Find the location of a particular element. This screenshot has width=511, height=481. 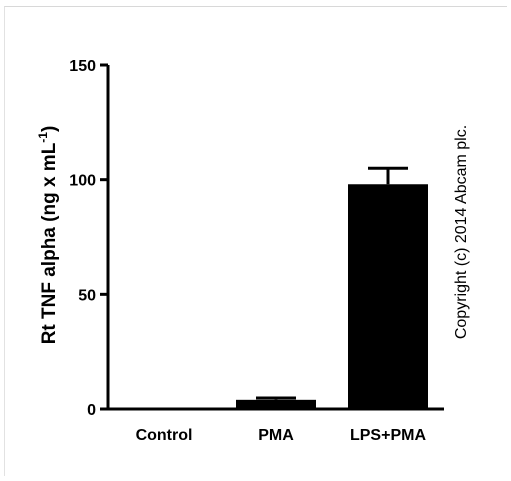

x-category-label: PMA is located at coordinates (276, 435).